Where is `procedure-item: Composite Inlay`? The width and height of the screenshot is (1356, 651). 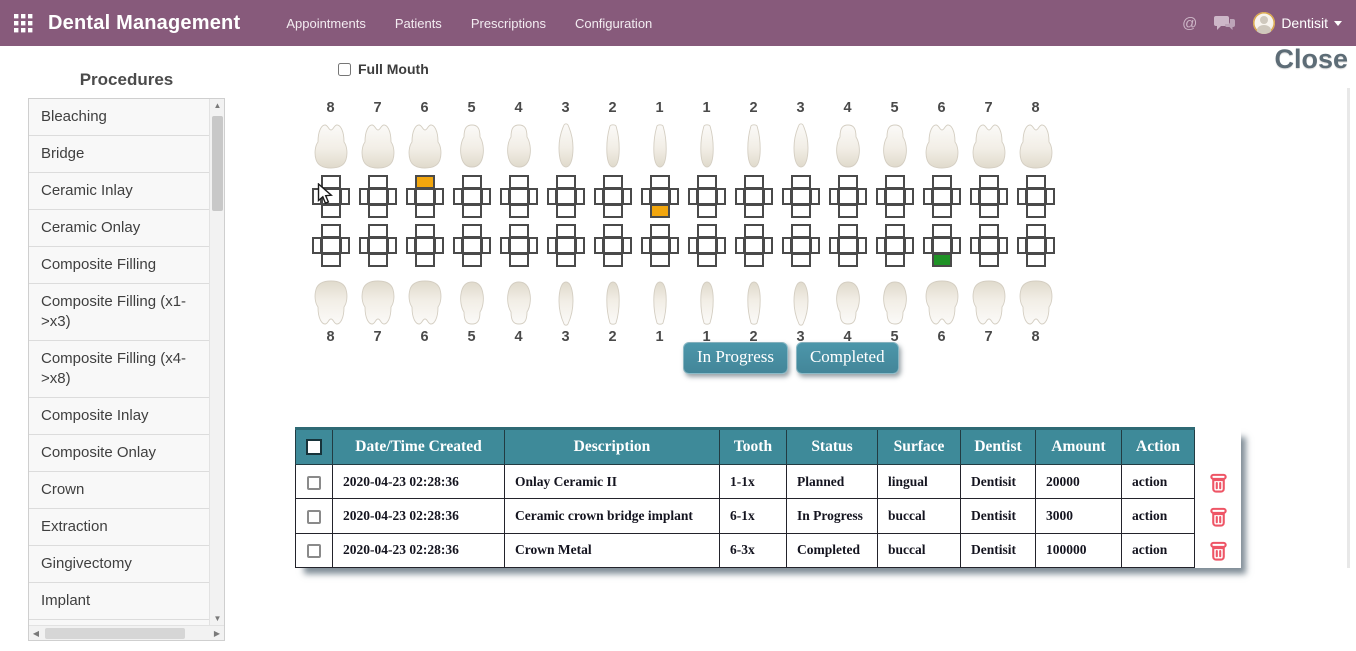
procedure-item: Composite Inlay is located at coordinates (119, 416).